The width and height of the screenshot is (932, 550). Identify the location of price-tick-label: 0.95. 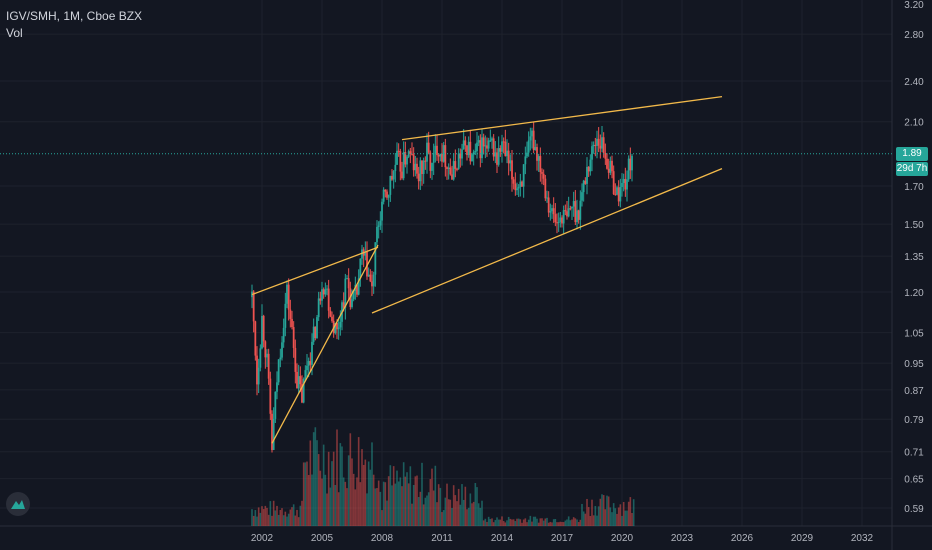
(914, 364).